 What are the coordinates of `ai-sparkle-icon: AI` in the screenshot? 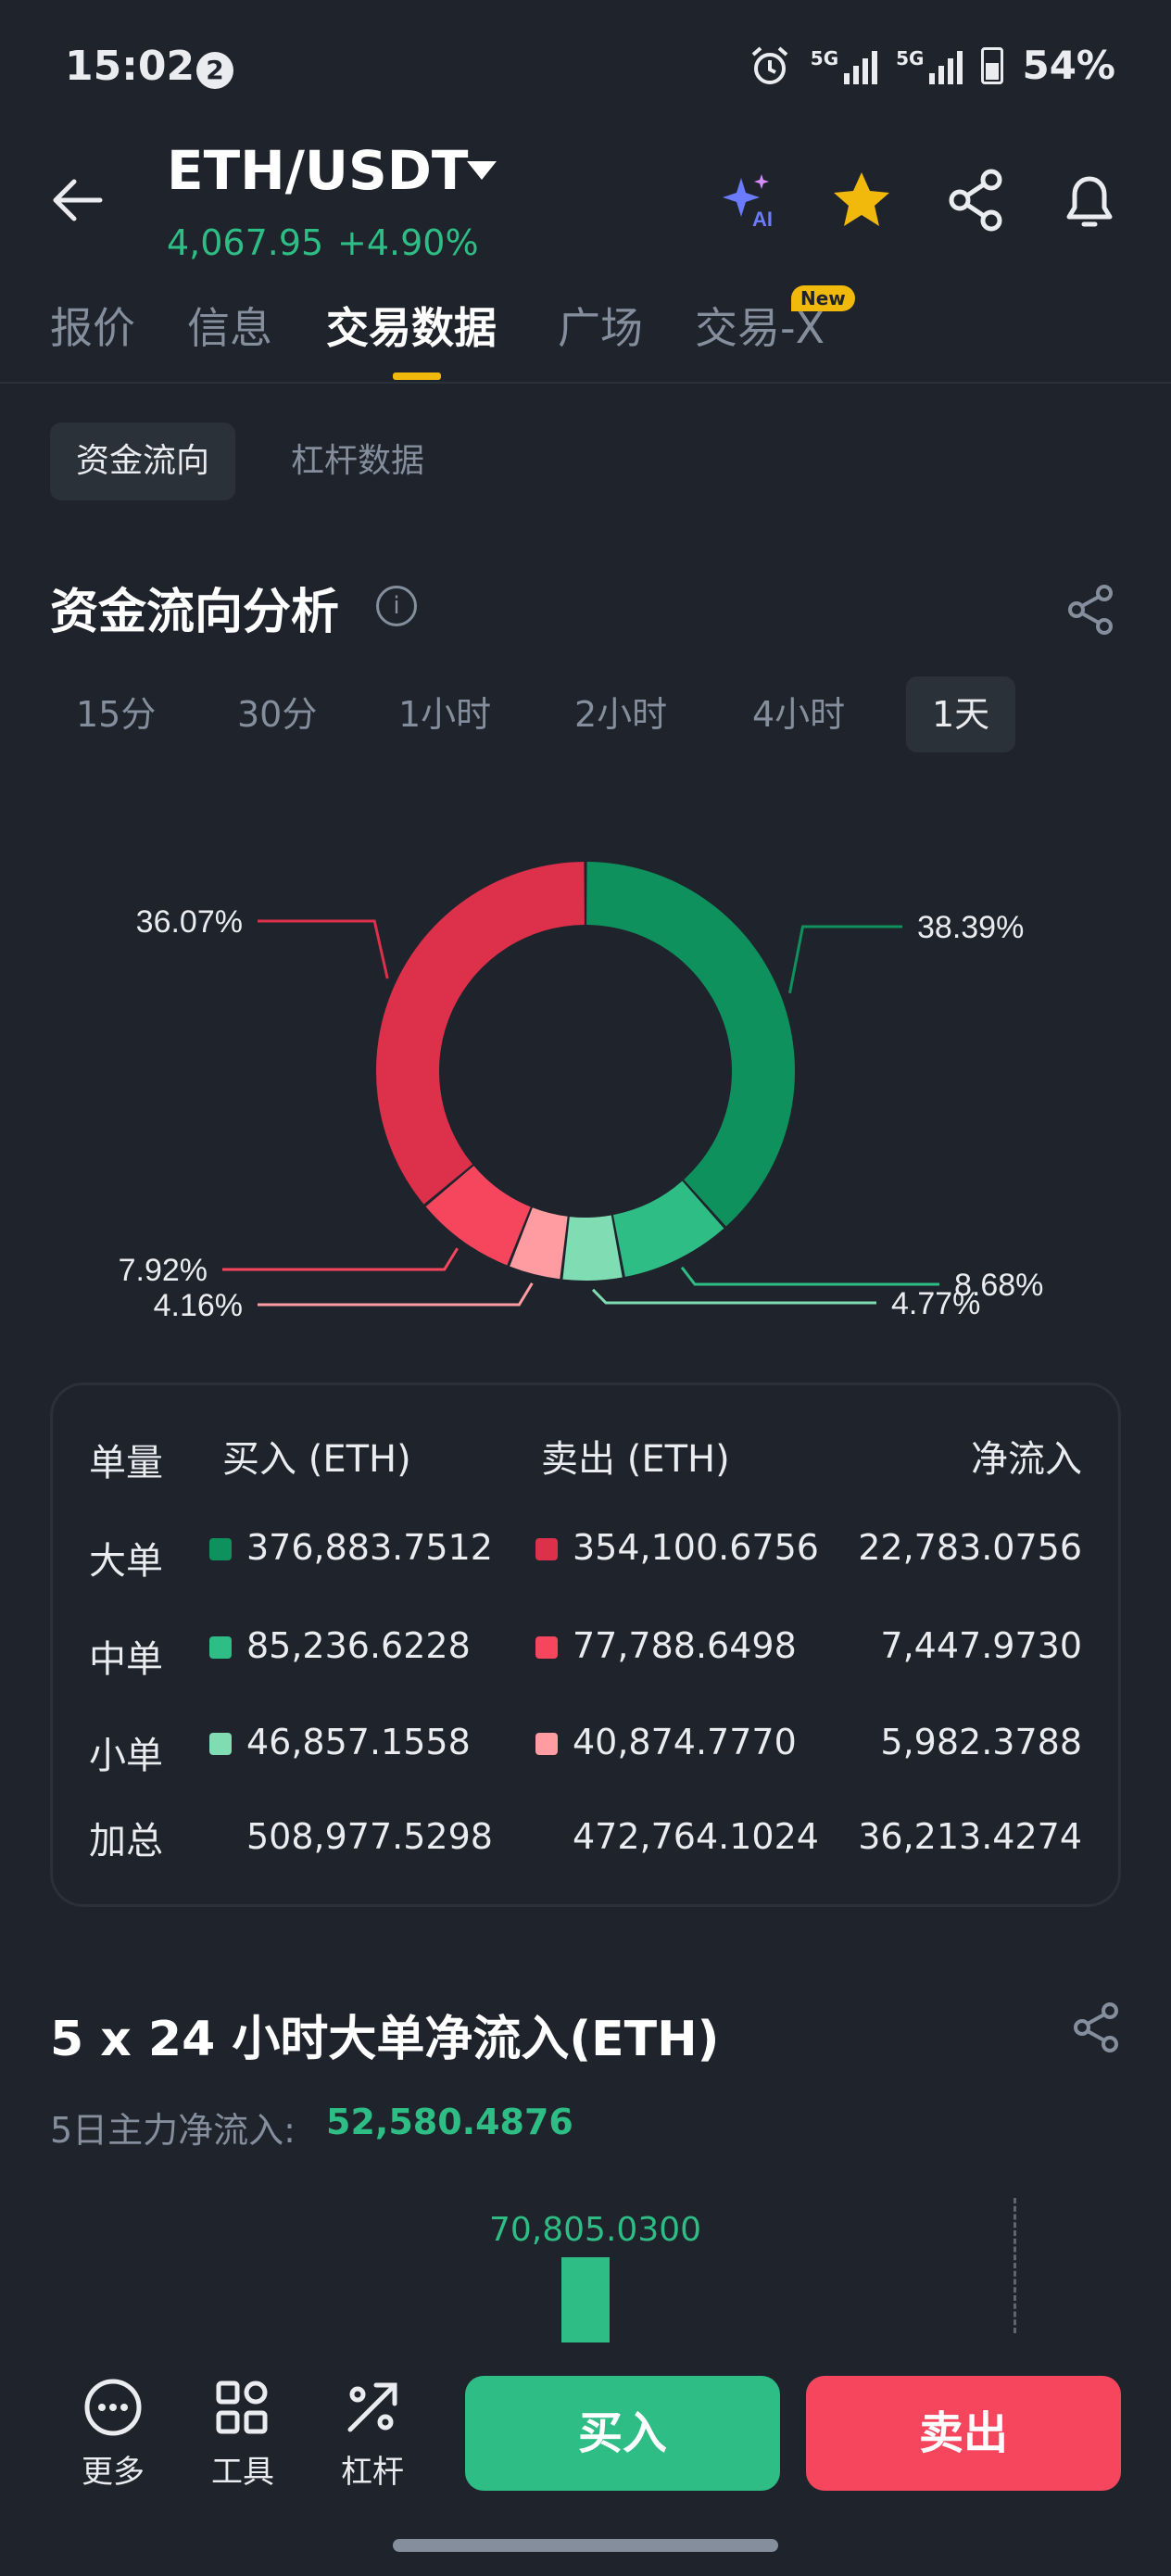 It's located at (749, 200).